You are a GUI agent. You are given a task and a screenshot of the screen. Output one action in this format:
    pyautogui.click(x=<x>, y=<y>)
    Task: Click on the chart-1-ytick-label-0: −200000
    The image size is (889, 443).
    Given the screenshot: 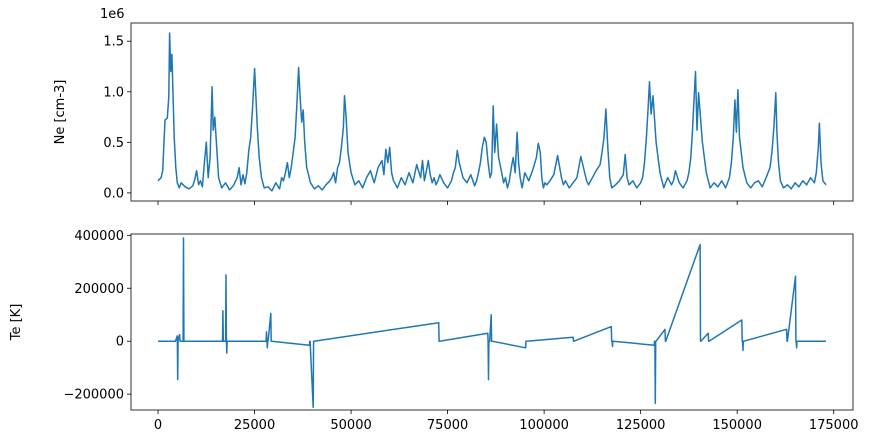 What is the action you would take?
    pyautogui.click(x=93, y=395)
    